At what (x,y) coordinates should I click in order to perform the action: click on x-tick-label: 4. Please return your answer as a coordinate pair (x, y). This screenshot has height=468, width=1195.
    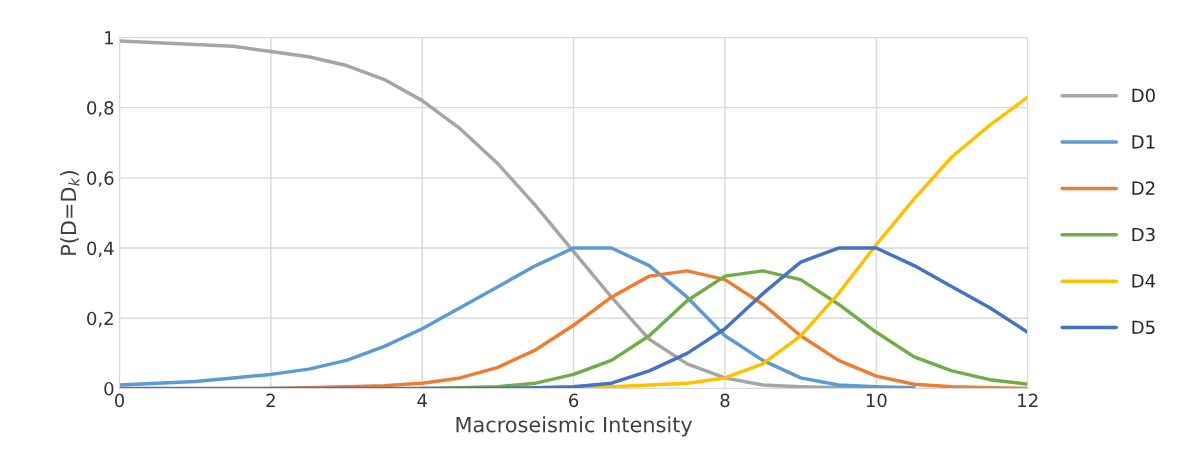
    Looking at the image, I should click on (422, 400).